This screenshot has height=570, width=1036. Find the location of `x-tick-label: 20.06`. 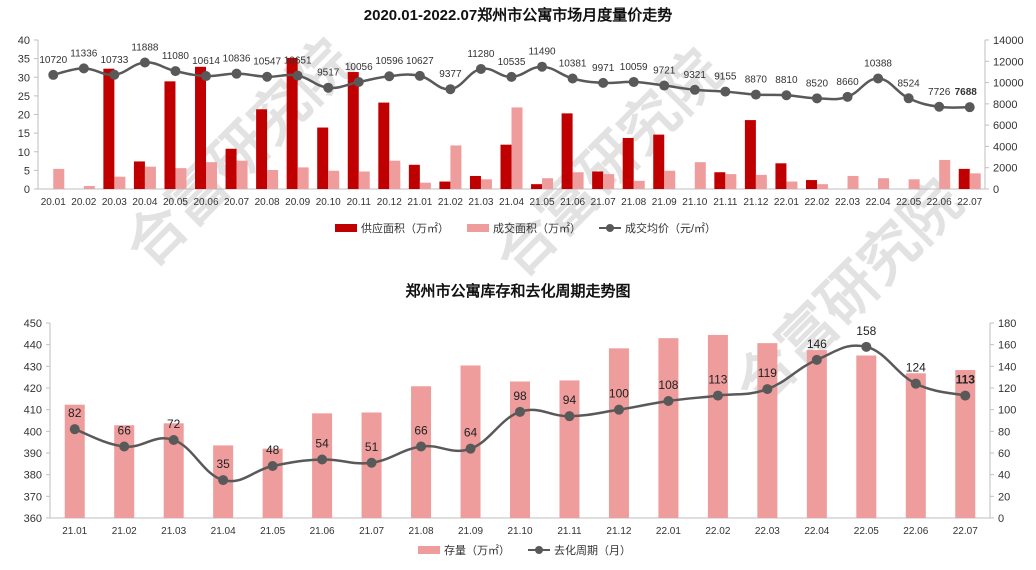

x-tick-label: 20.06 is located at coordinates (206, 202).